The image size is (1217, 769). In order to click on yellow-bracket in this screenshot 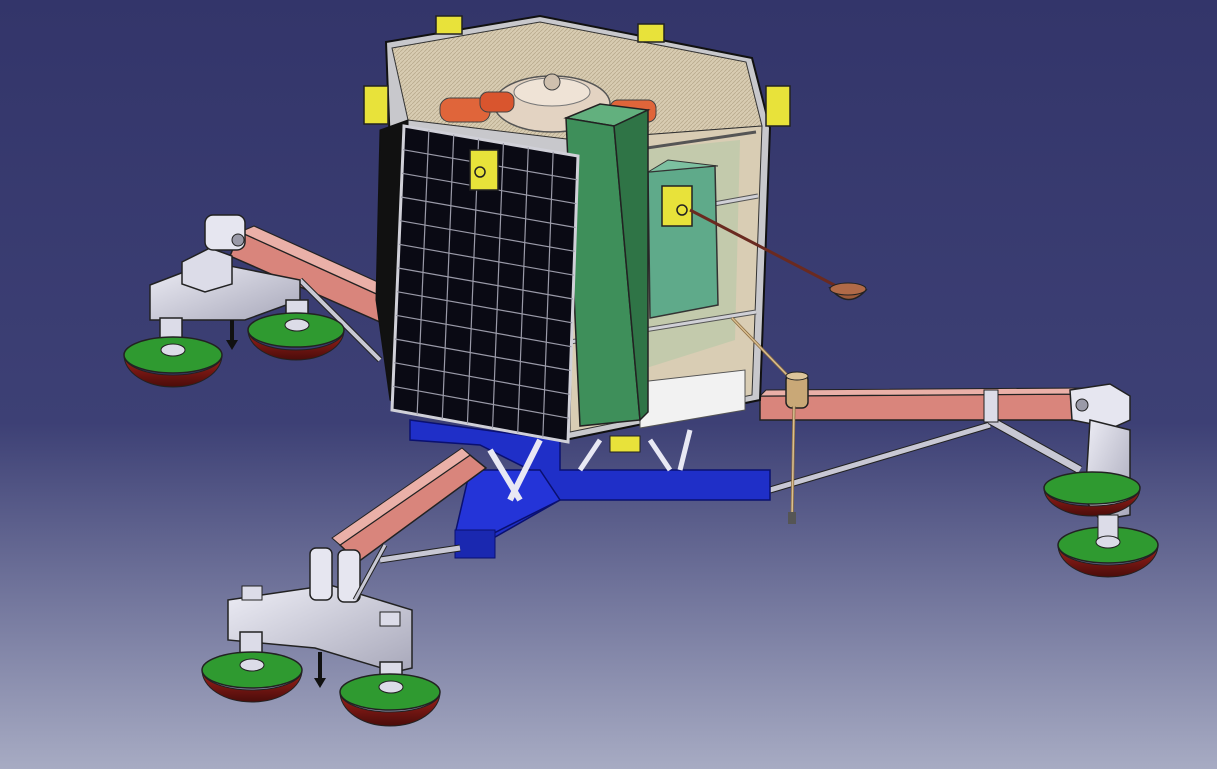, I will do `click(577, 121)`.